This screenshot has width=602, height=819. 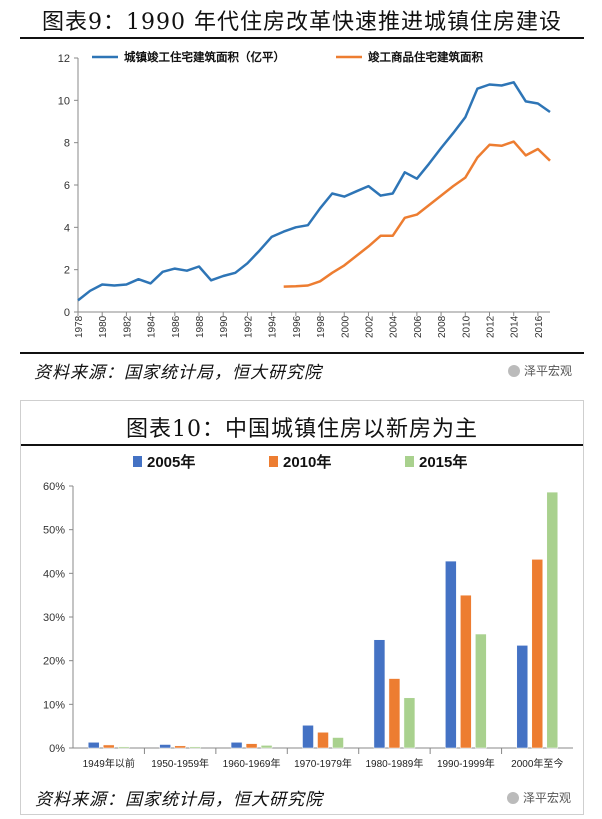 What do you see at coordinates (248, 326) in the screenshot?
I see `x-tick-label: 1992` at bounding box center [248, 326].